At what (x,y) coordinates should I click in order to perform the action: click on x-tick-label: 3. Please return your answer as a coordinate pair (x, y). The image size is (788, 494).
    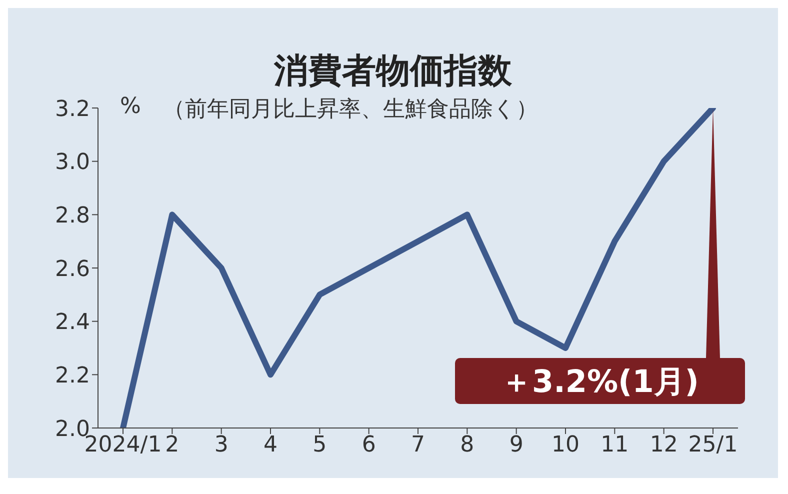
    Looking at the image, I should click on (221, 445).